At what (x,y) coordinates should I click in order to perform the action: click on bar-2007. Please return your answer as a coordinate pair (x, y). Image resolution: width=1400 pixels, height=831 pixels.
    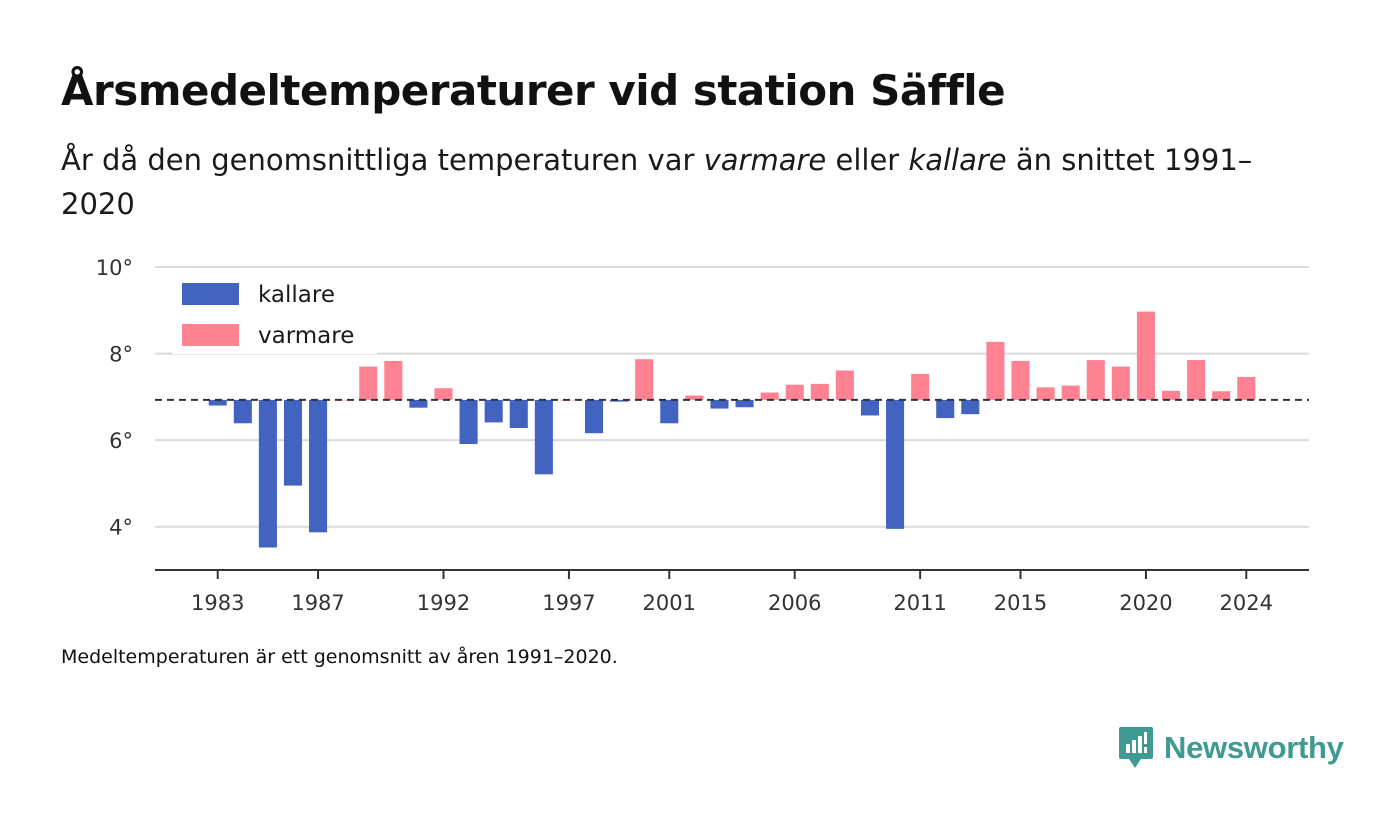
    Looking at the image, I should click on (819, 391).